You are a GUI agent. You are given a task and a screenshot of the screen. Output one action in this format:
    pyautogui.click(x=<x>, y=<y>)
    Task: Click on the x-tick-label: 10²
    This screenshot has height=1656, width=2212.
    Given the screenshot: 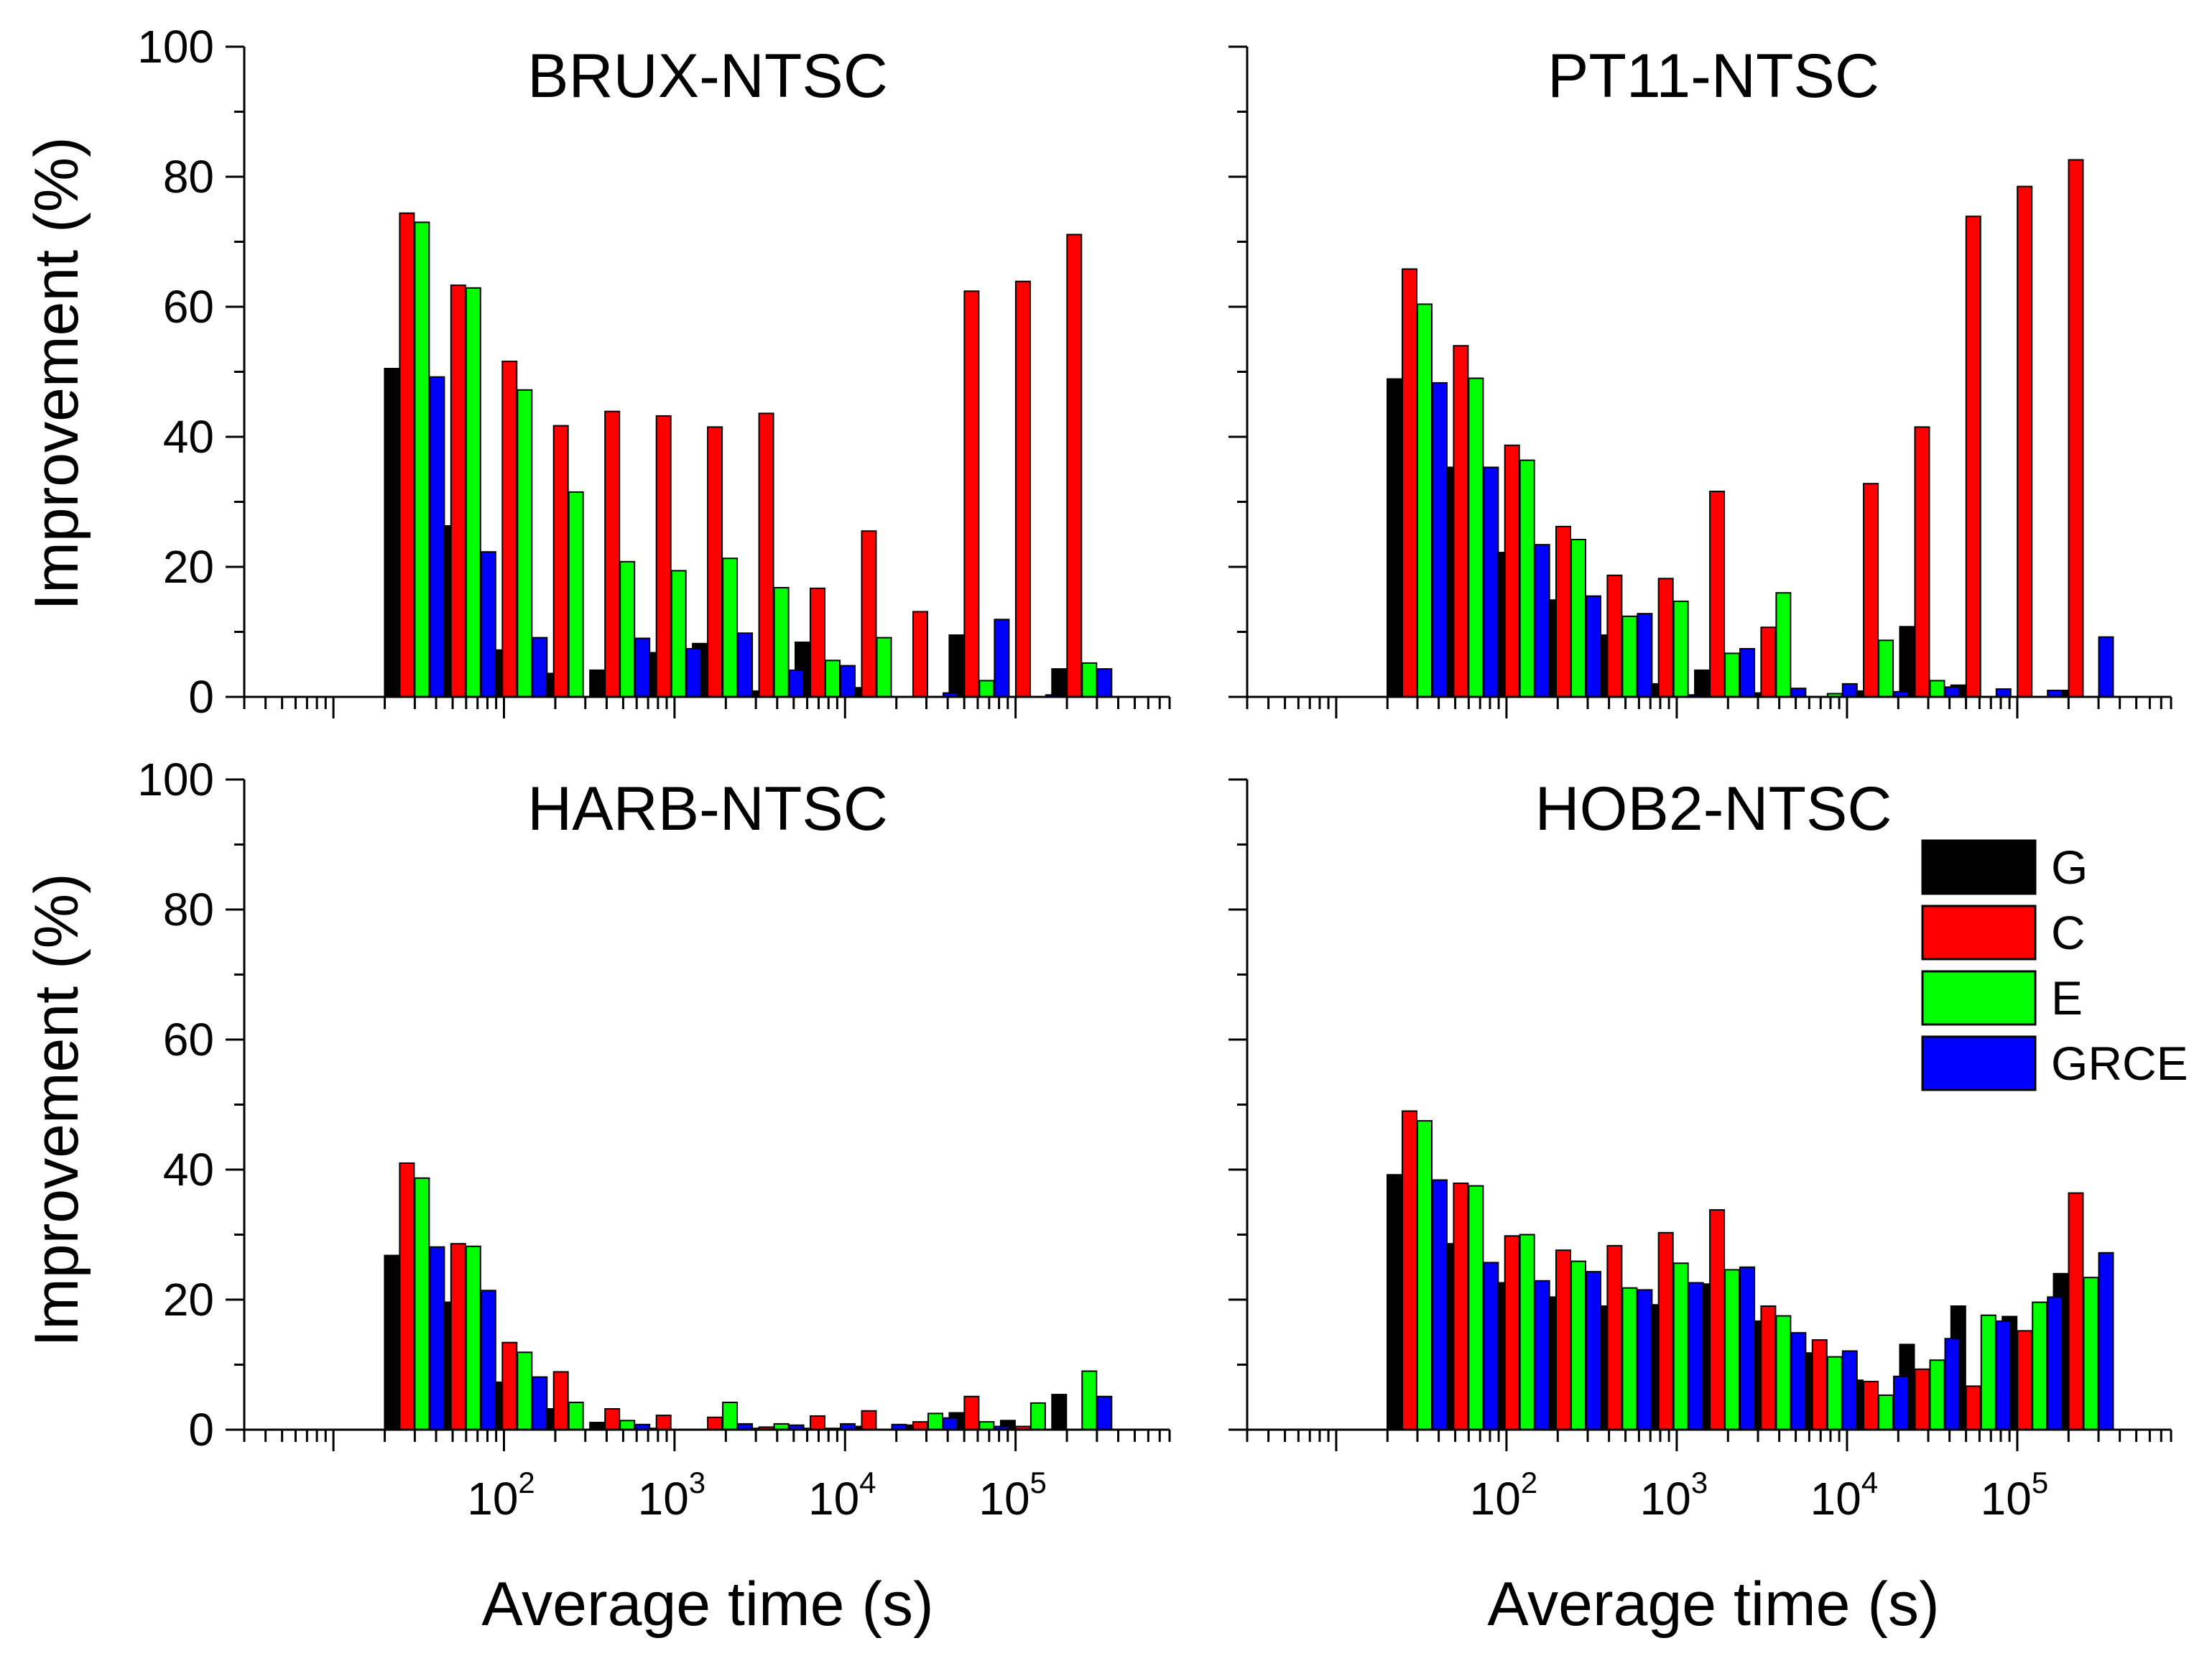 What is the action you would take?
    pyautogui.click(x=1504, y=1495)
    